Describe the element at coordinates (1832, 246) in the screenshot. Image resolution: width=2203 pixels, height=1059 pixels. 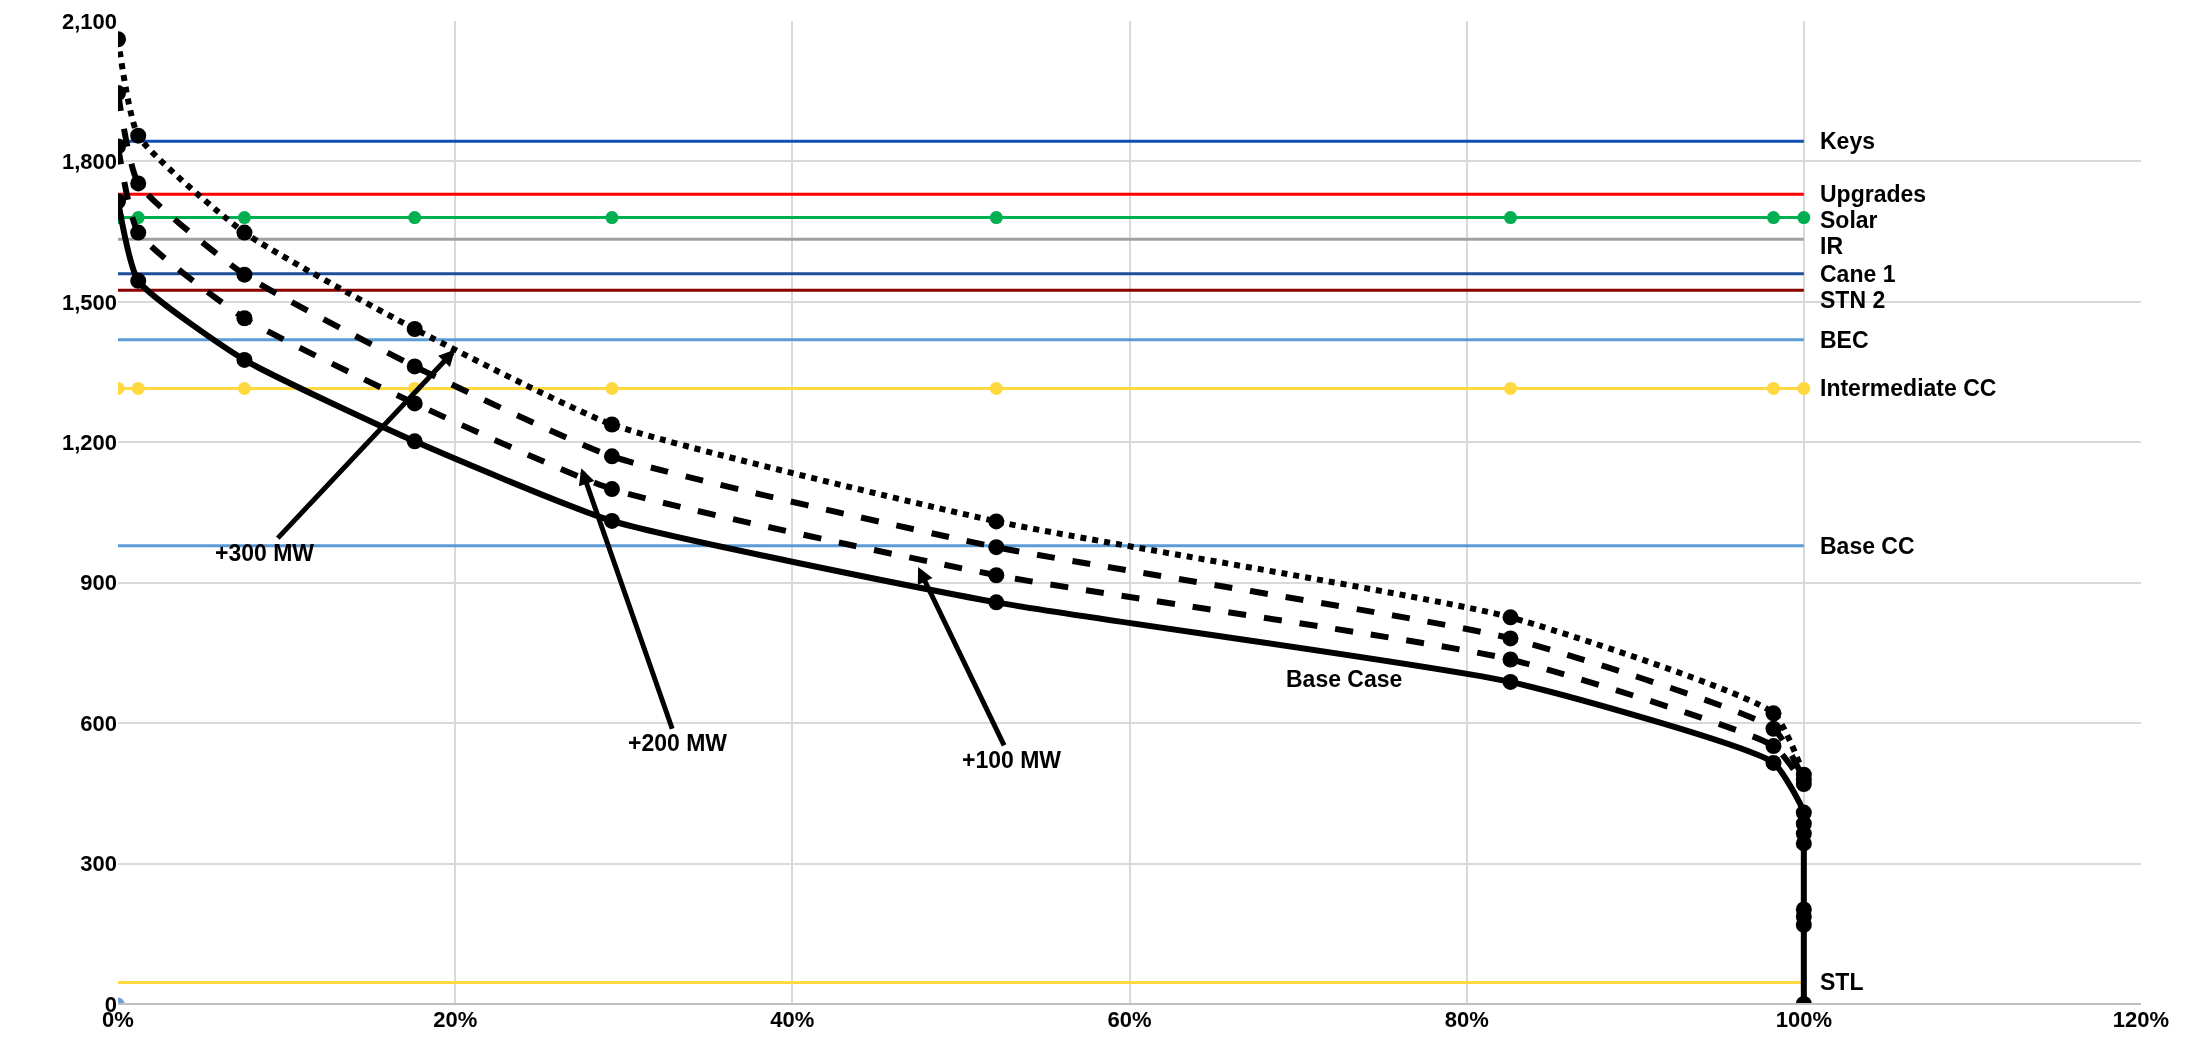
I see `series-label: IR` at that location.